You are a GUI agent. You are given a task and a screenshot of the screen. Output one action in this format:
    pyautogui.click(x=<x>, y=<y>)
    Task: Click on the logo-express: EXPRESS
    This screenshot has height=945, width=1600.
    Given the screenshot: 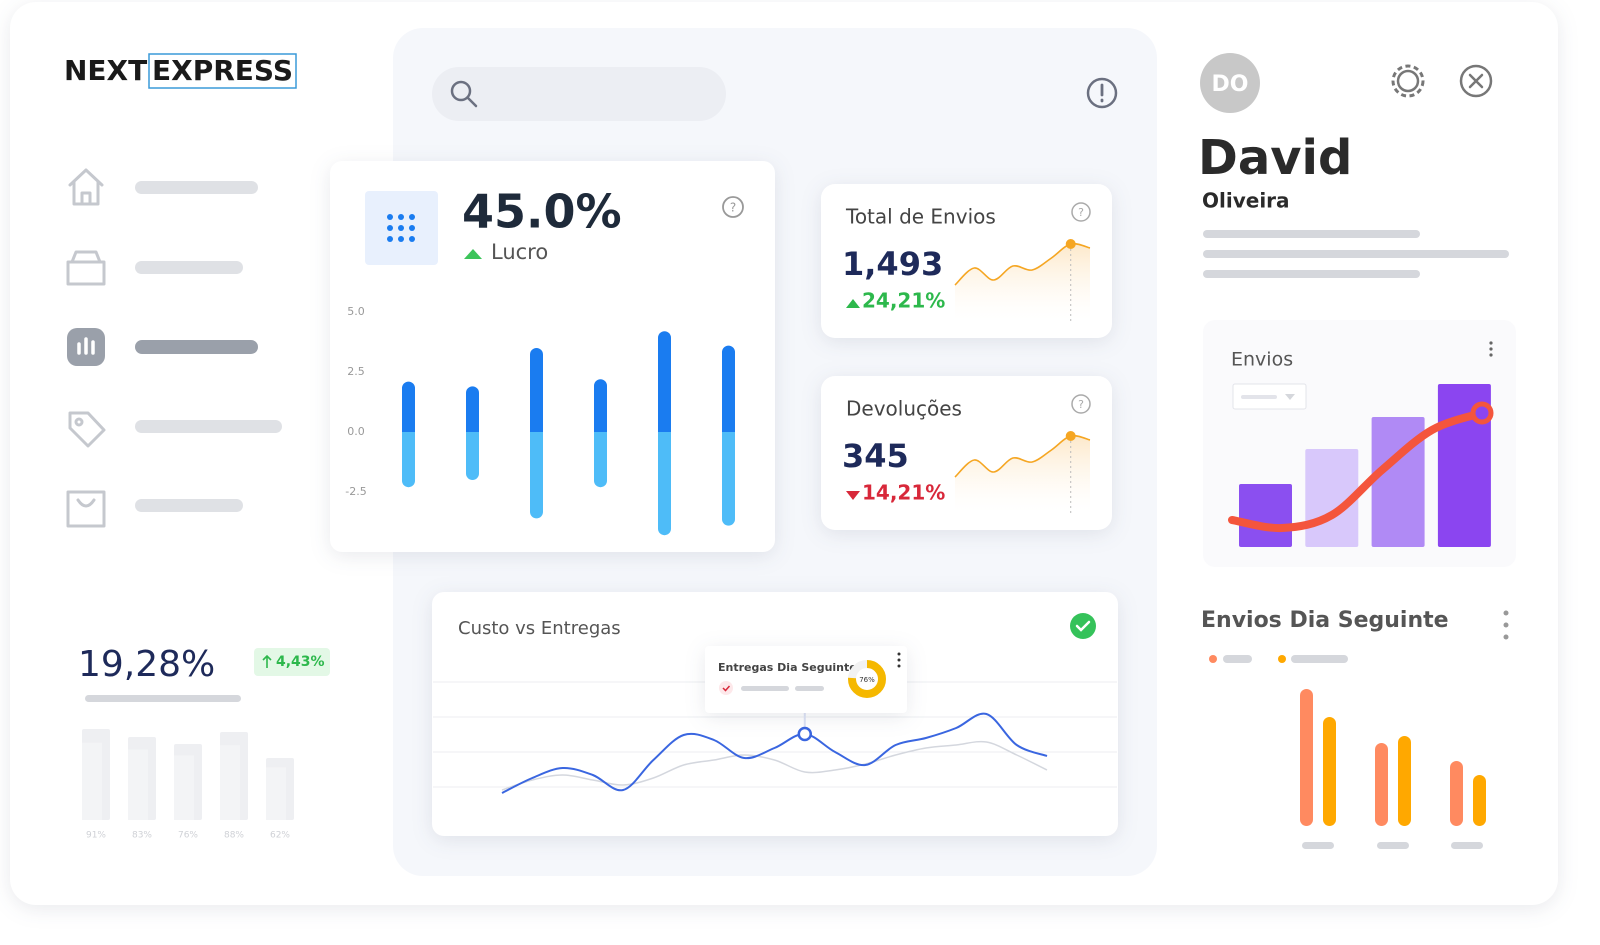 What is the action you would take?
    pyautogui.click(x=222, y=70)
    